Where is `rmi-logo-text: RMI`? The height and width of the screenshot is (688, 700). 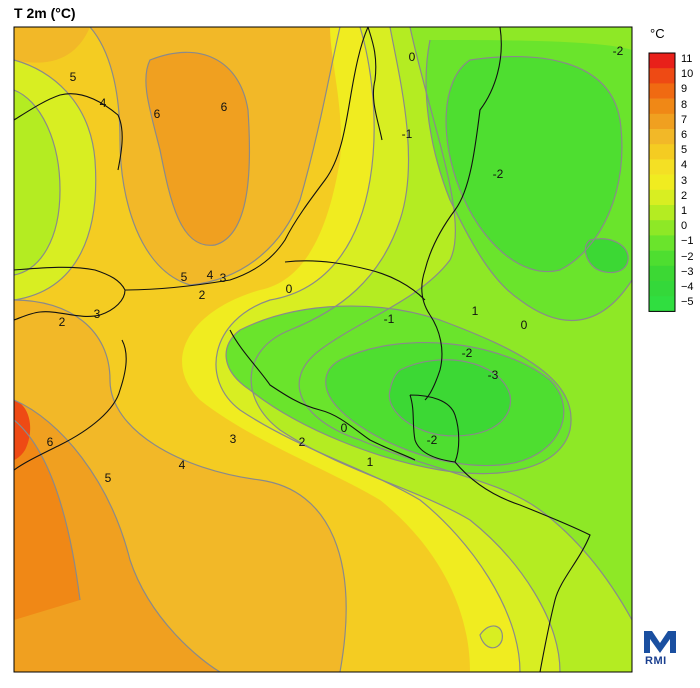
rmi-logo-text: RMI is located at coordinates (656, 661).